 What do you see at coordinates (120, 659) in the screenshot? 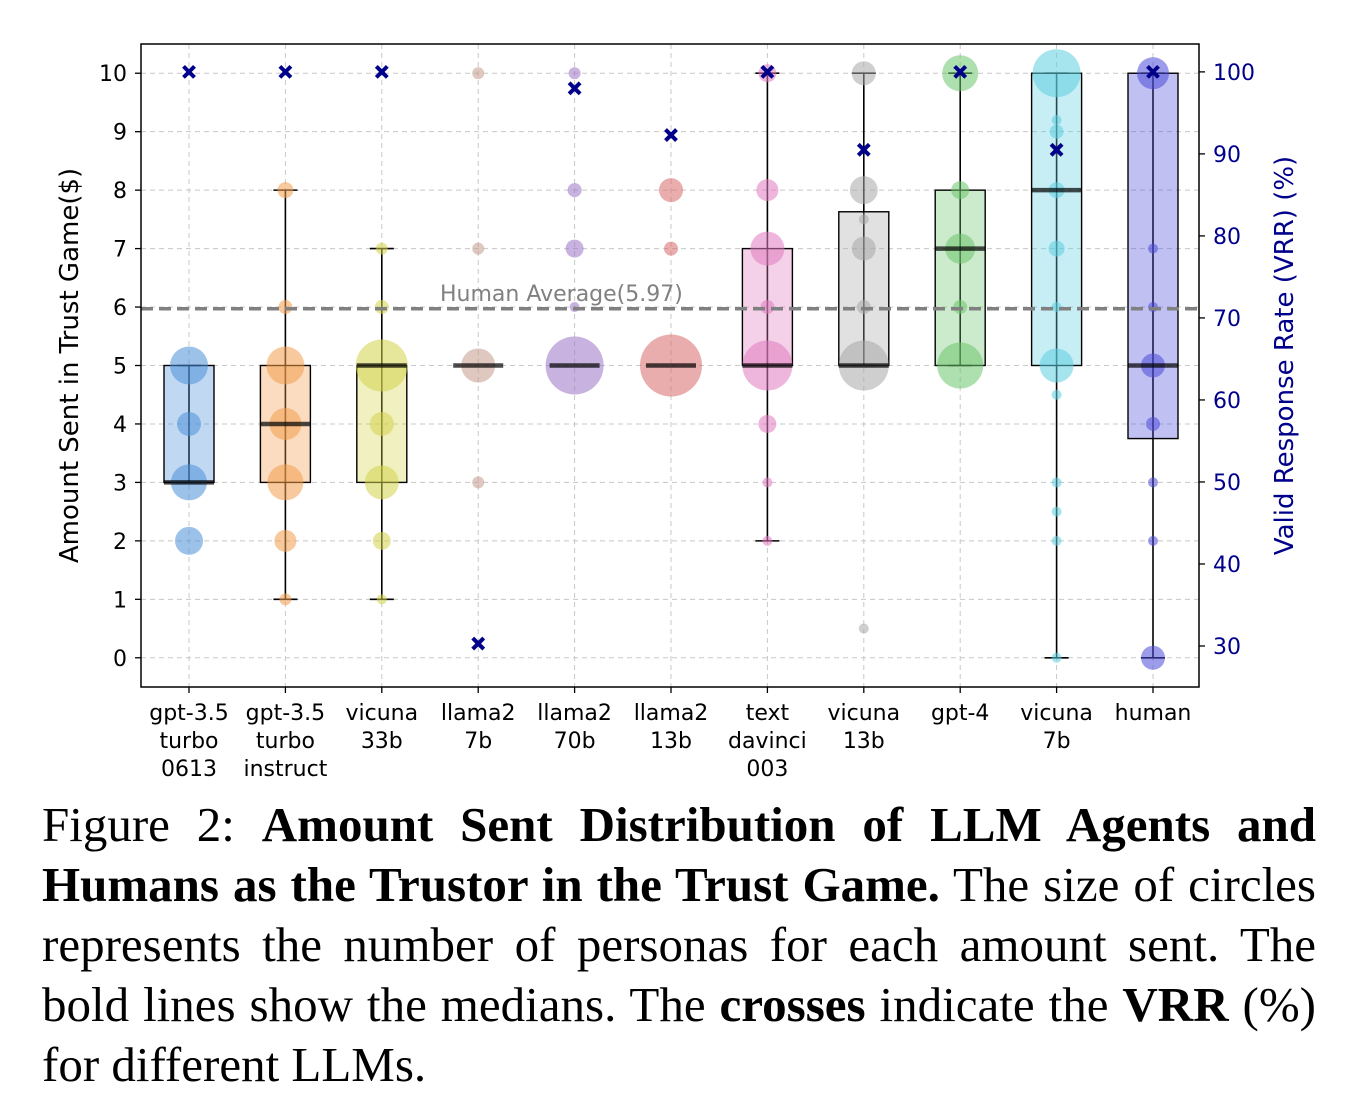
I see `y-tick-label: 0` at bounding box center [120, 659].